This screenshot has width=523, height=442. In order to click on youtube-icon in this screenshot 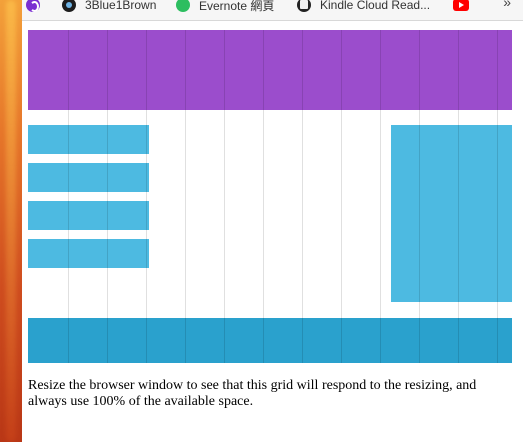, I will do `click(461, 5)`.